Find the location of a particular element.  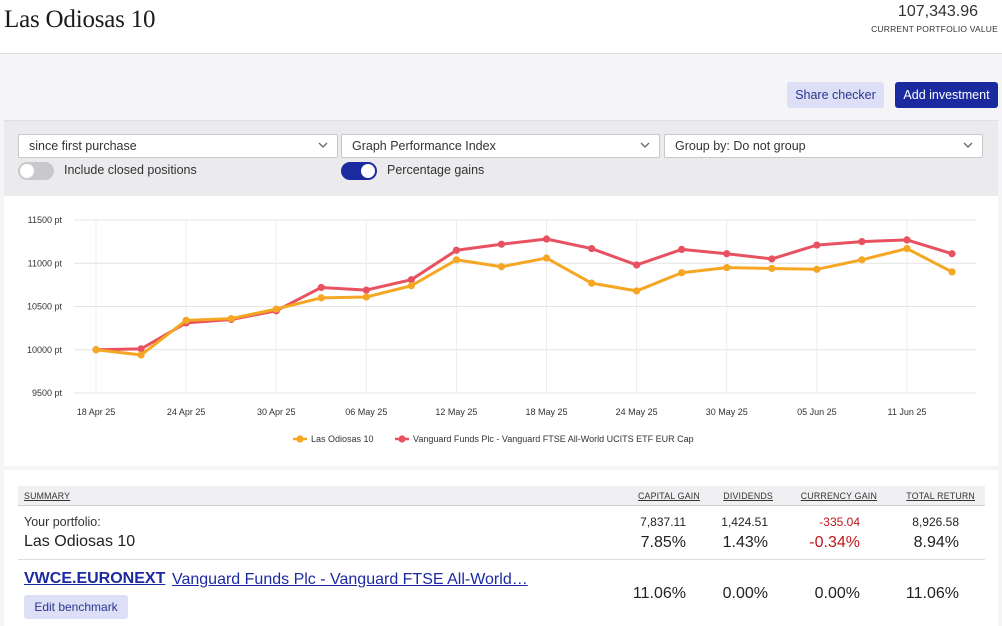

x-tick-label: 06 May 25 is located at coordinates (366, 412).